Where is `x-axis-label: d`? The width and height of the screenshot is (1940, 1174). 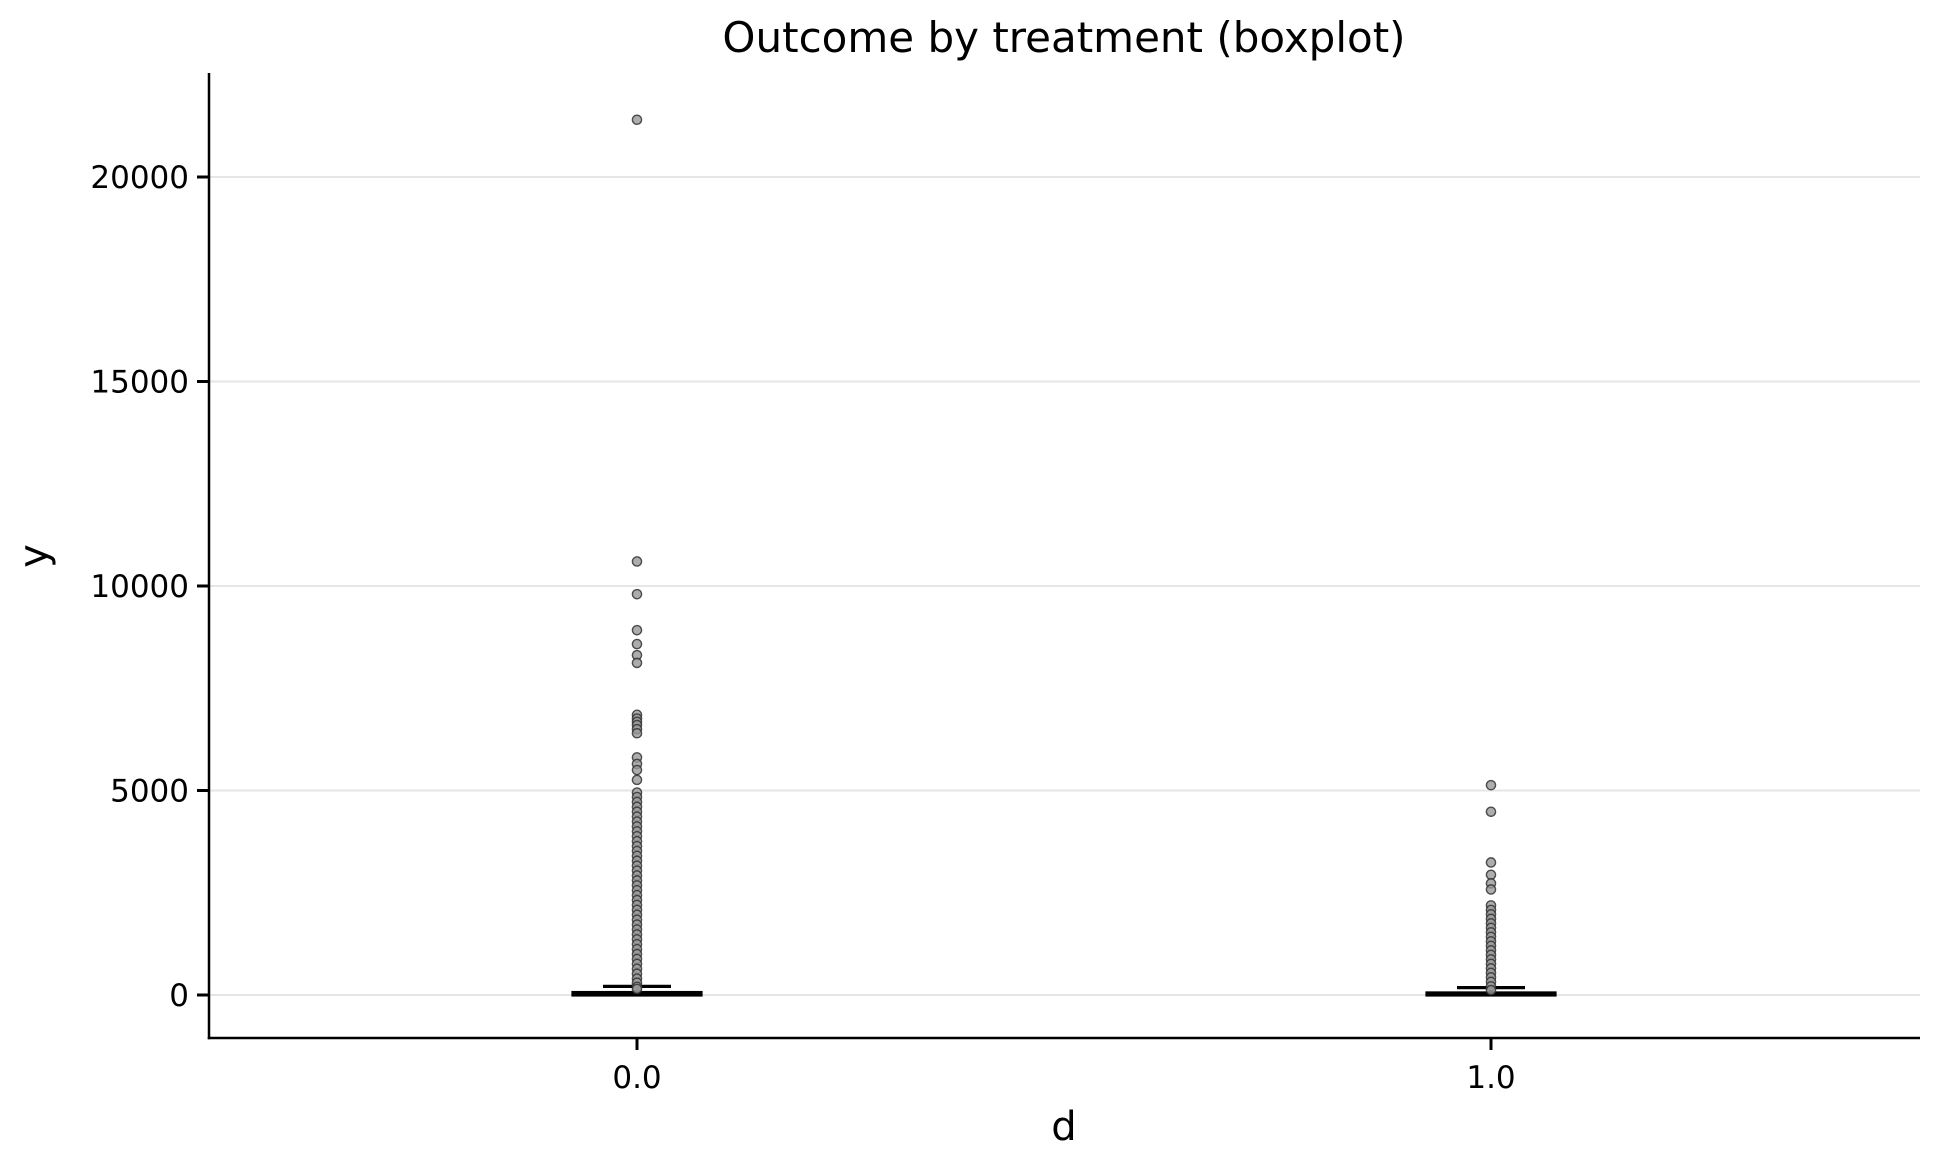 x-axis-label: d is located at coordinates (1063, 1127).